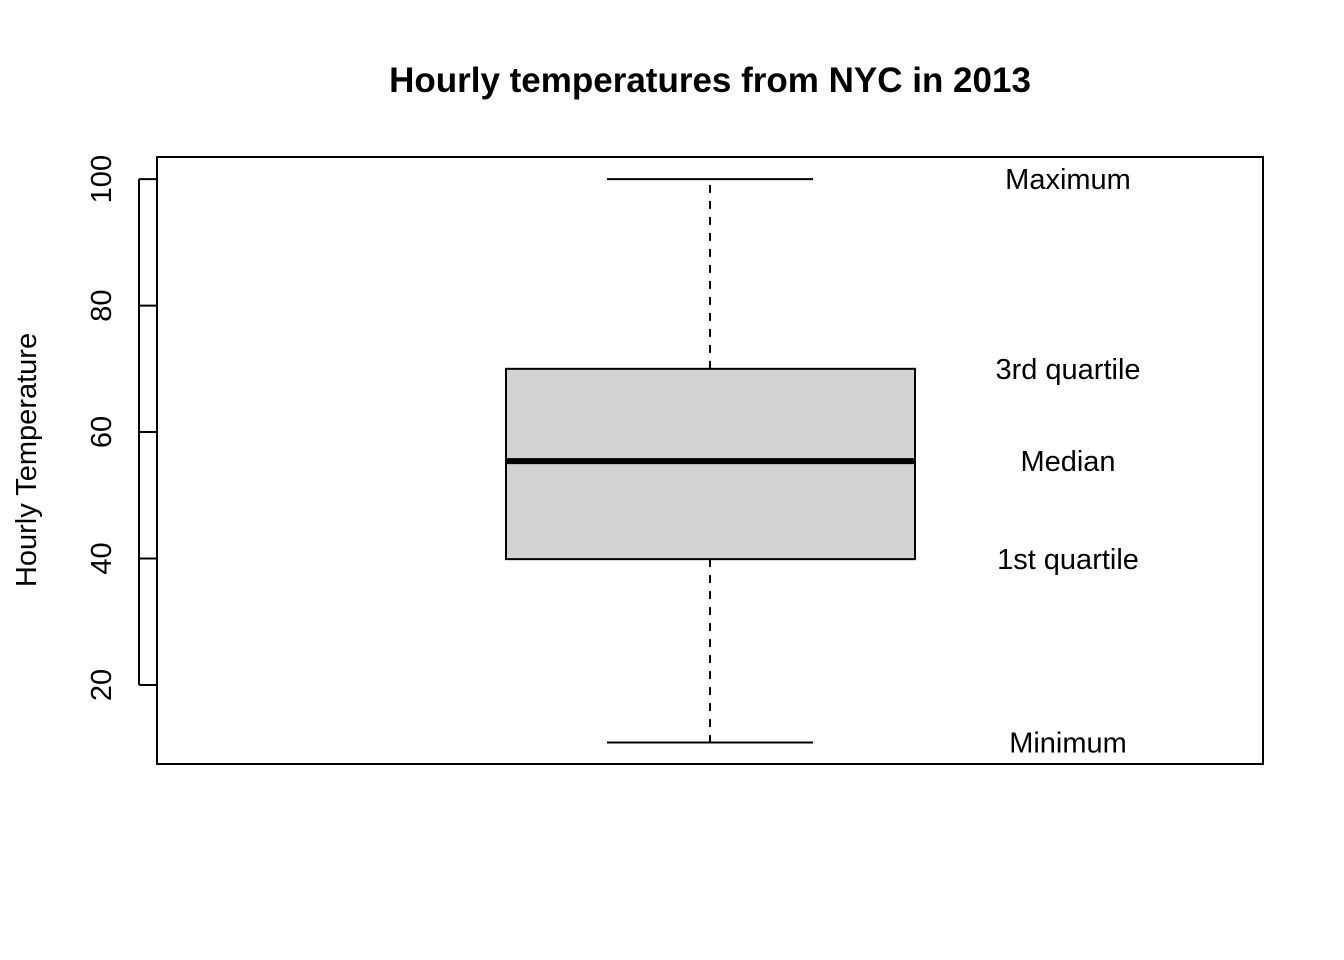  What do you see at coordinates (102, 305) in the screenshot?
I see `y-tick-label: 80` at bounding box center [102, 305].